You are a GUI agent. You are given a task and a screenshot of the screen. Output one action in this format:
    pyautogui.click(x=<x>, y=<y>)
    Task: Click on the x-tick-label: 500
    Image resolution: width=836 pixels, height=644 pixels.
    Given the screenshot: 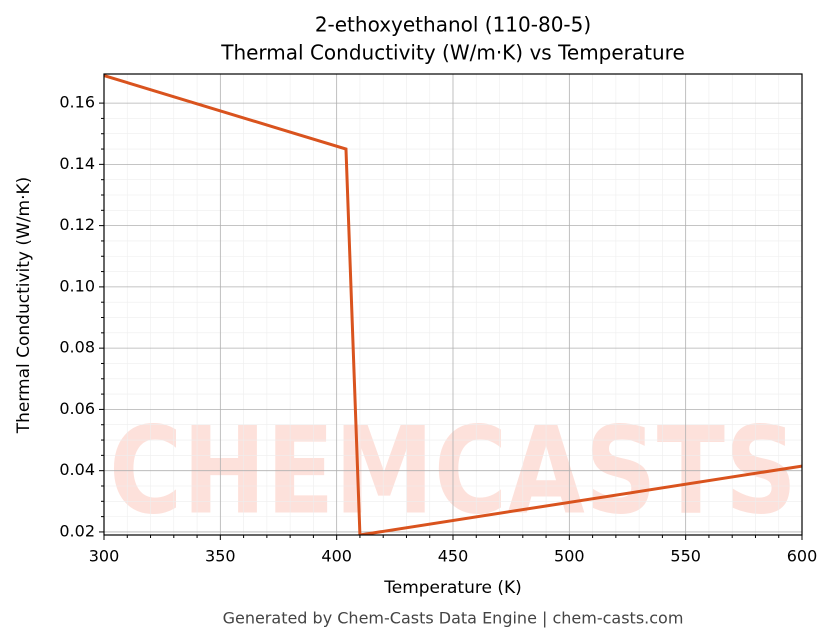 What is the action you would take?
    pyautogui.click(x=569, y=556)
    